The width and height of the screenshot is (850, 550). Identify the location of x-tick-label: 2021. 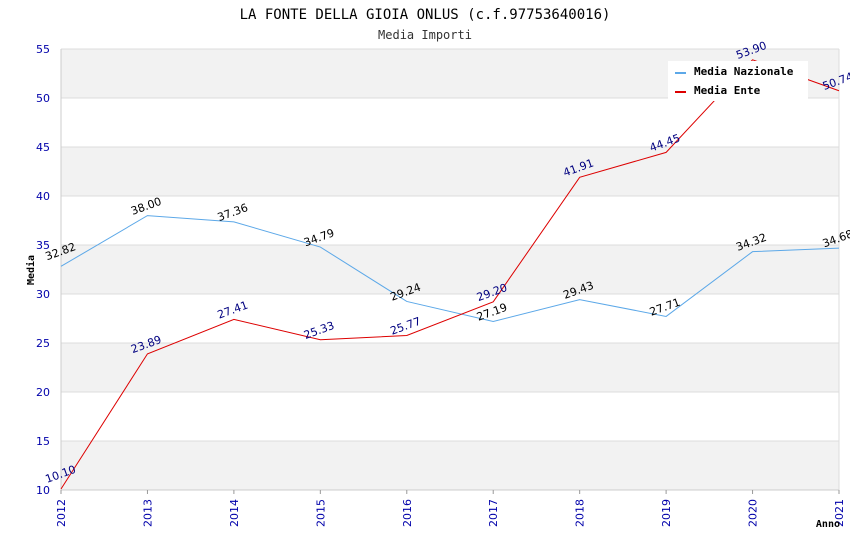
(839, 513).